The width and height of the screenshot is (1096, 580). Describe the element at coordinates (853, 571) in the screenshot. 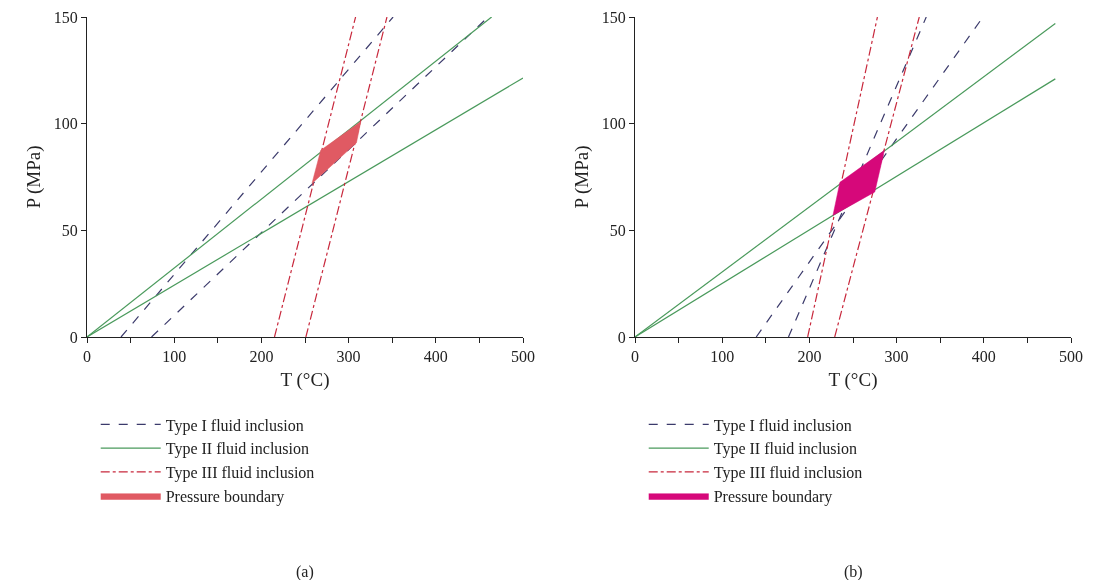

I see `text: (b)` at that location.